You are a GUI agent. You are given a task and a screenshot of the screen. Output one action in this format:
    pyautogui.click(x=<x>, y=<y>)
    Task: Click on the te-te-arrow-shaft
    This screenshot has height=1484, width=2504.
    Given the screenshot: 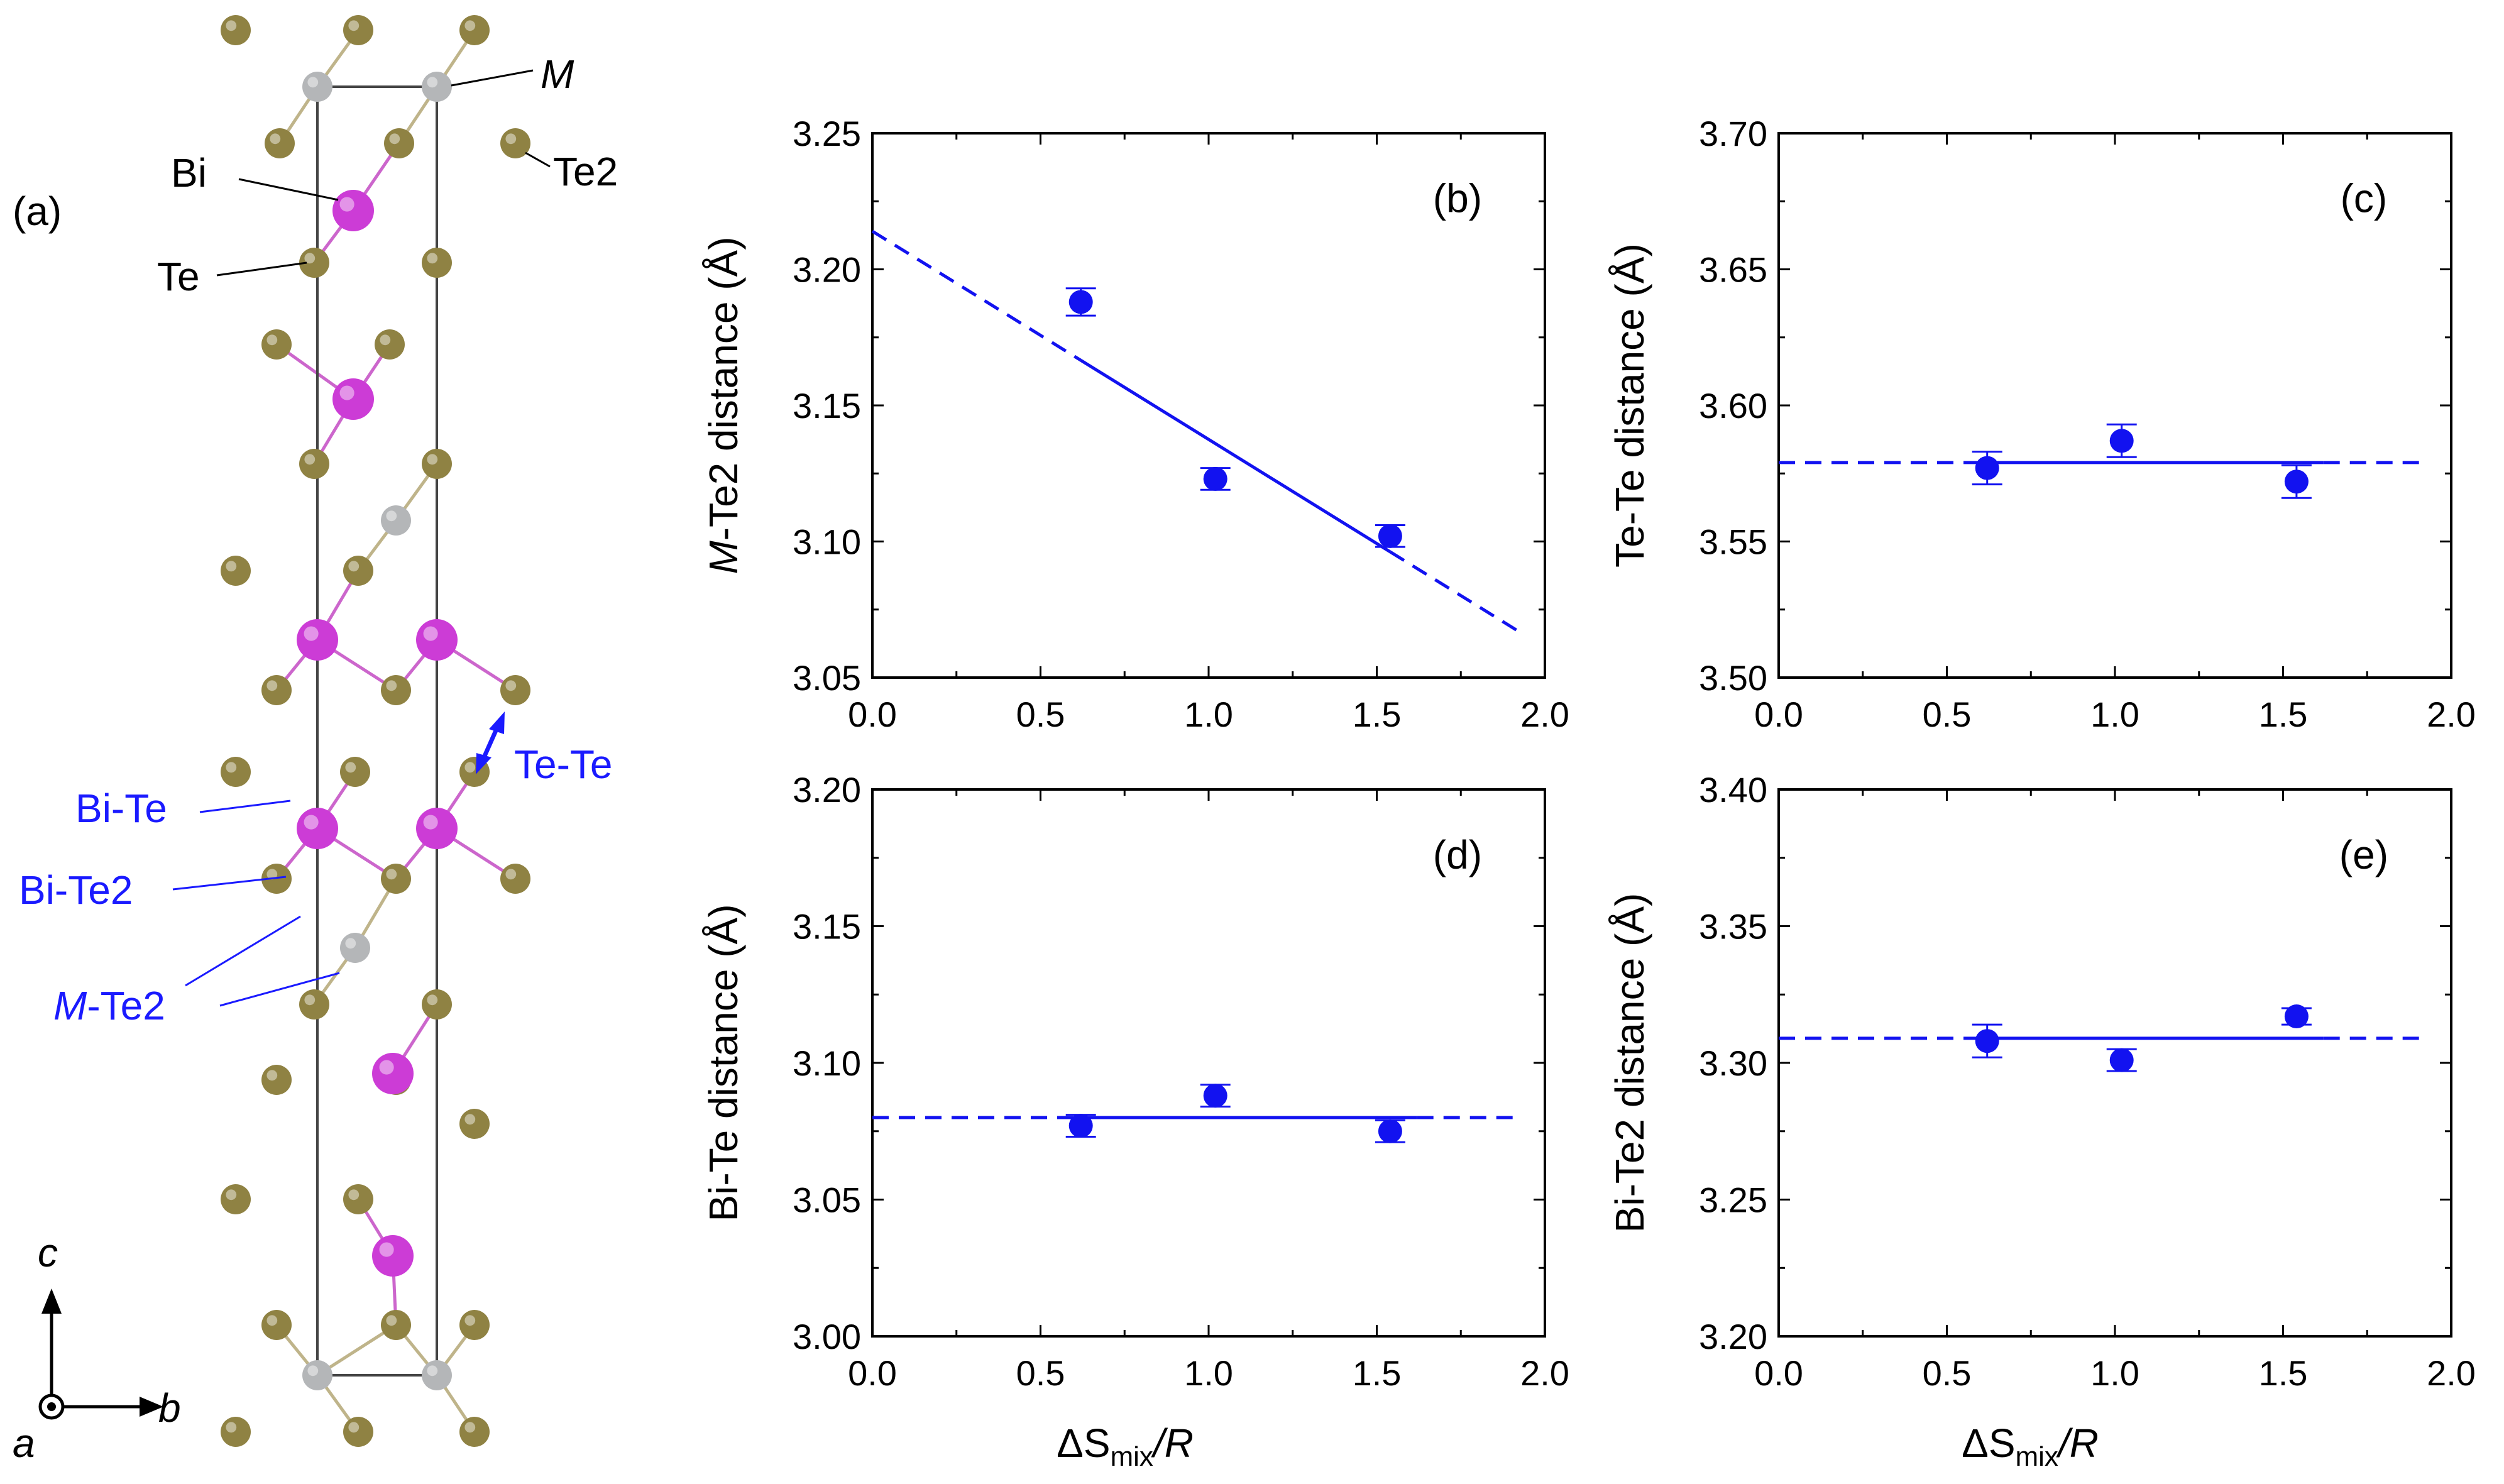 What is the action you would take?
    pyautogui.click(x=490, y=743)
    